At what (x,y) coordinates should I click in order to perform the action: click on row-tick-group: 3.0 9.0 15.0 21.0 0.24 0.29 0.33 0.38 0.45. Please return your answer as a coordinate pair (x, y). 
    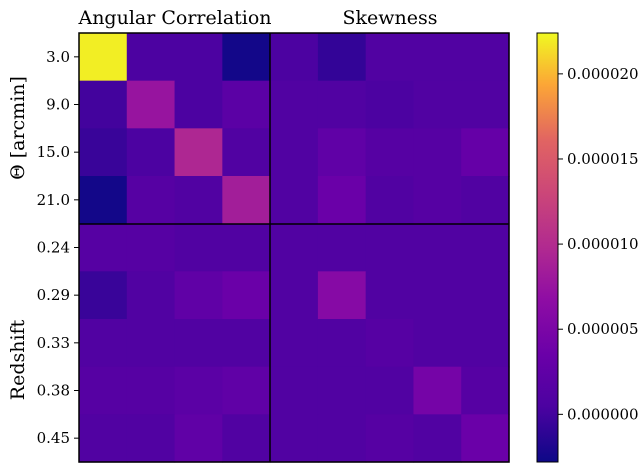
    Looking at the image, I should click on (58, 247).